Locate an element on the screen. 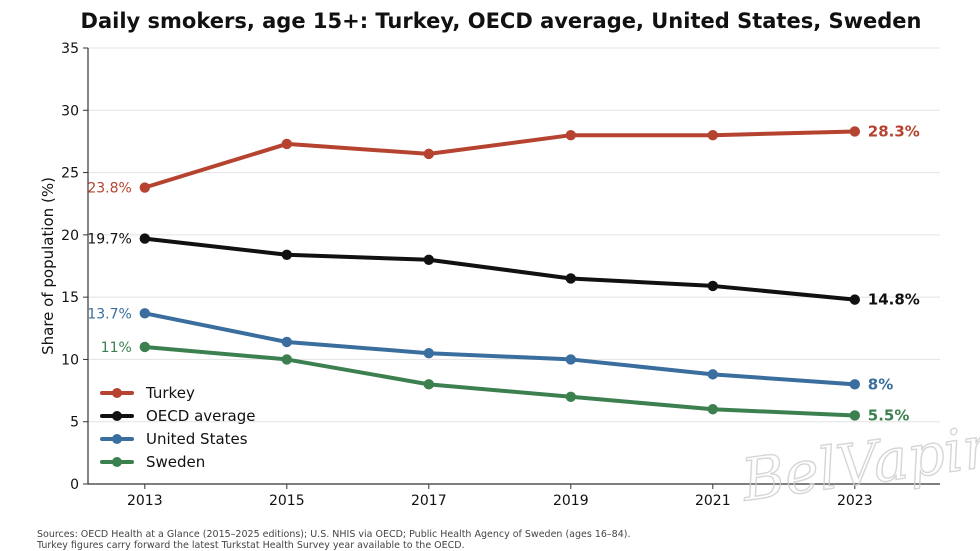 Image resolution: width=980 pixels, height=551 pixels. x-tick-label: 2021 is located at coordinates (713, 501).